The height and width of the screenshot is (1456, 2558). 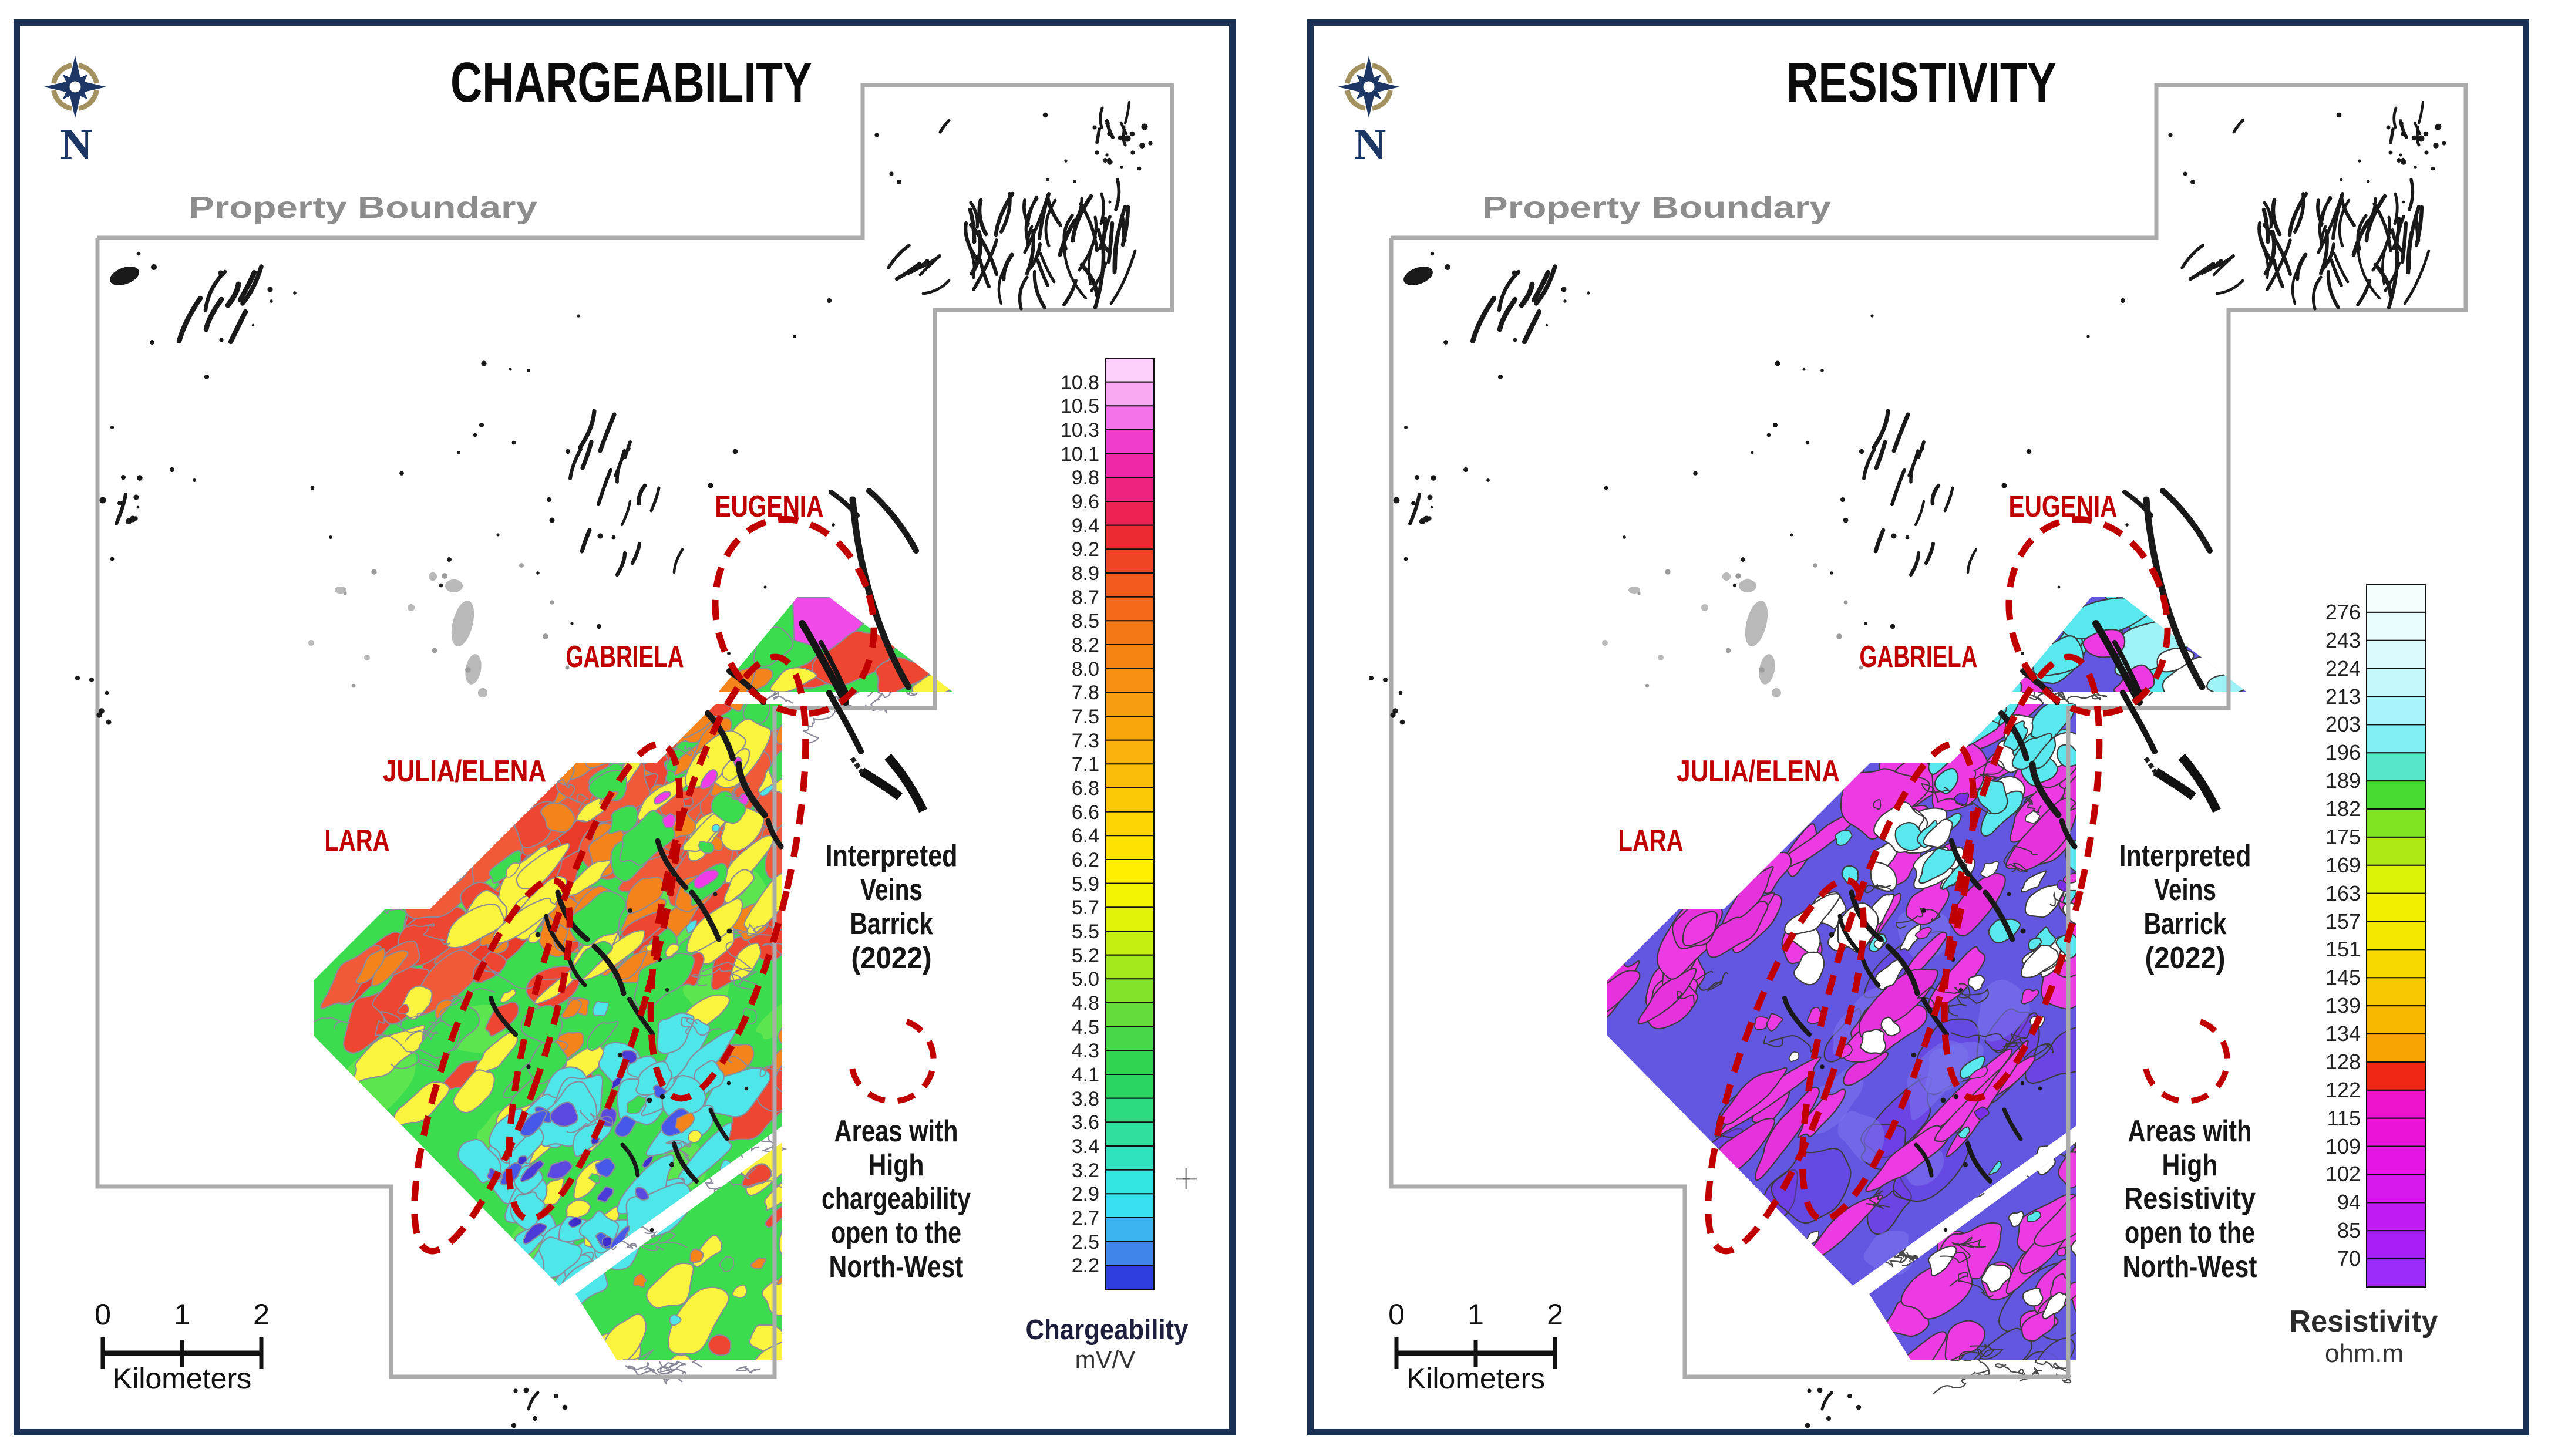 What do you see at coordinates (1085, 1075) in the screenshot?
I see `svg-text: 4.1` at bounding box center [1085, 1075].